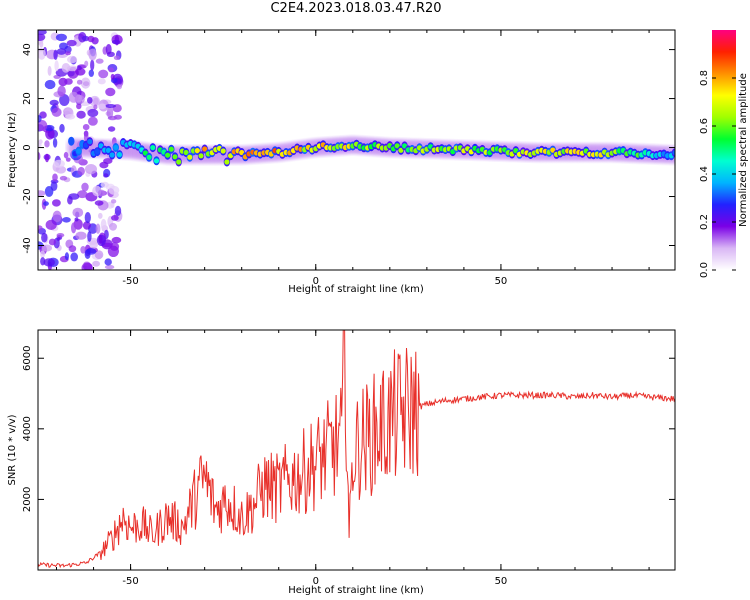 The image size is (750, 600). I want to click on colorbar-label: Normalized spectral amplitude, so click(743, 150).